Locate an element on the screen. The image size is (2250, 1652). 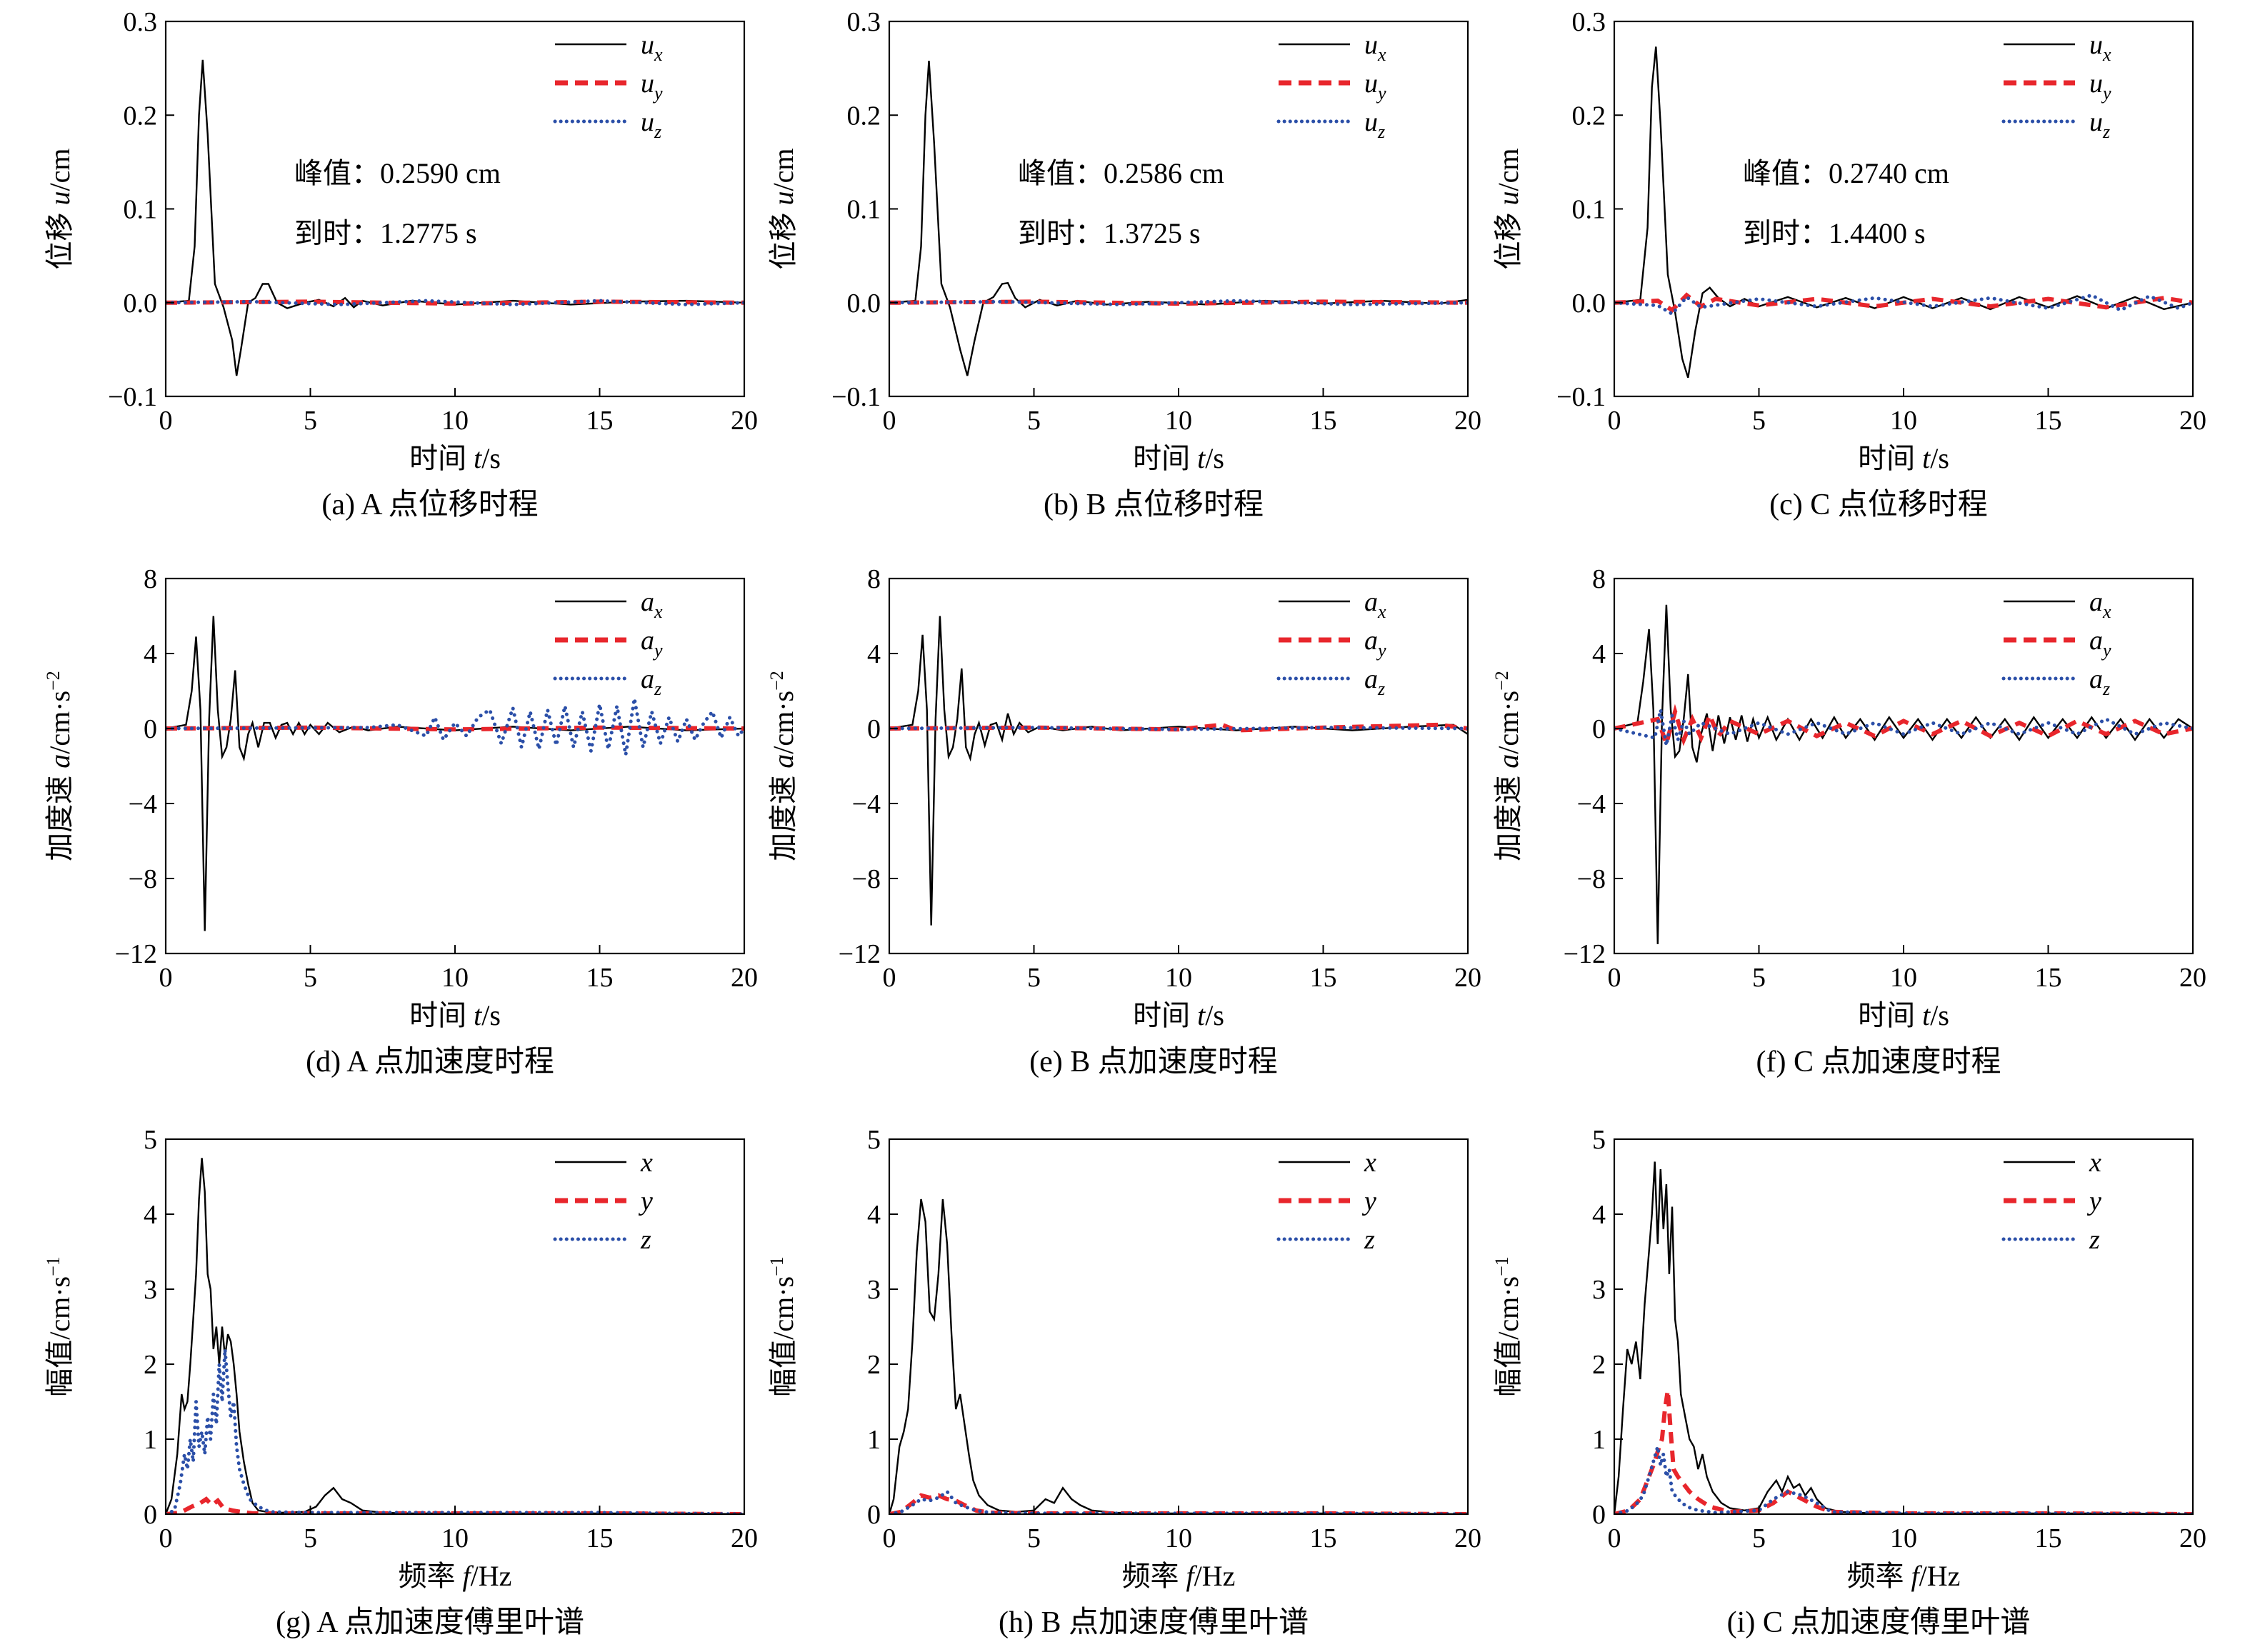
series-line-az is located at coordinates (455, 727).